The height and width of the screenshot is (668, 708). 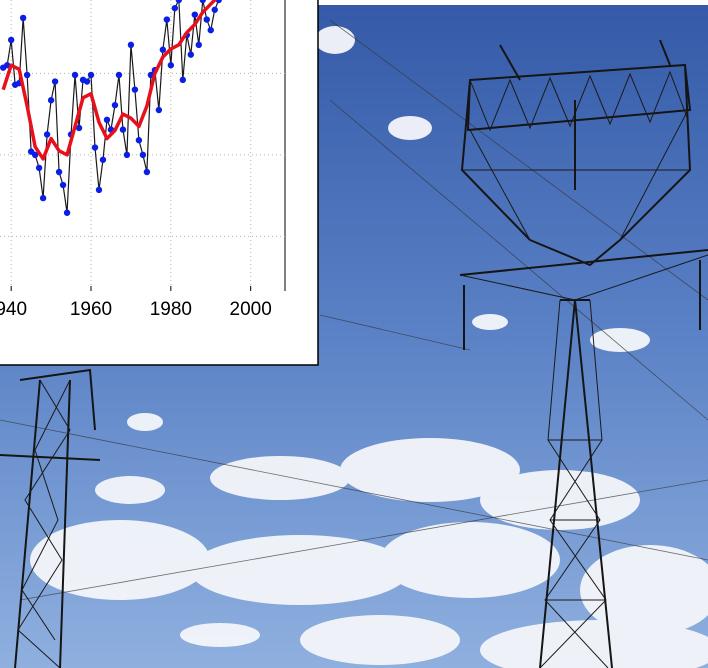 I want to click on x-tick-label: 1960, so click(x=91, y=309).